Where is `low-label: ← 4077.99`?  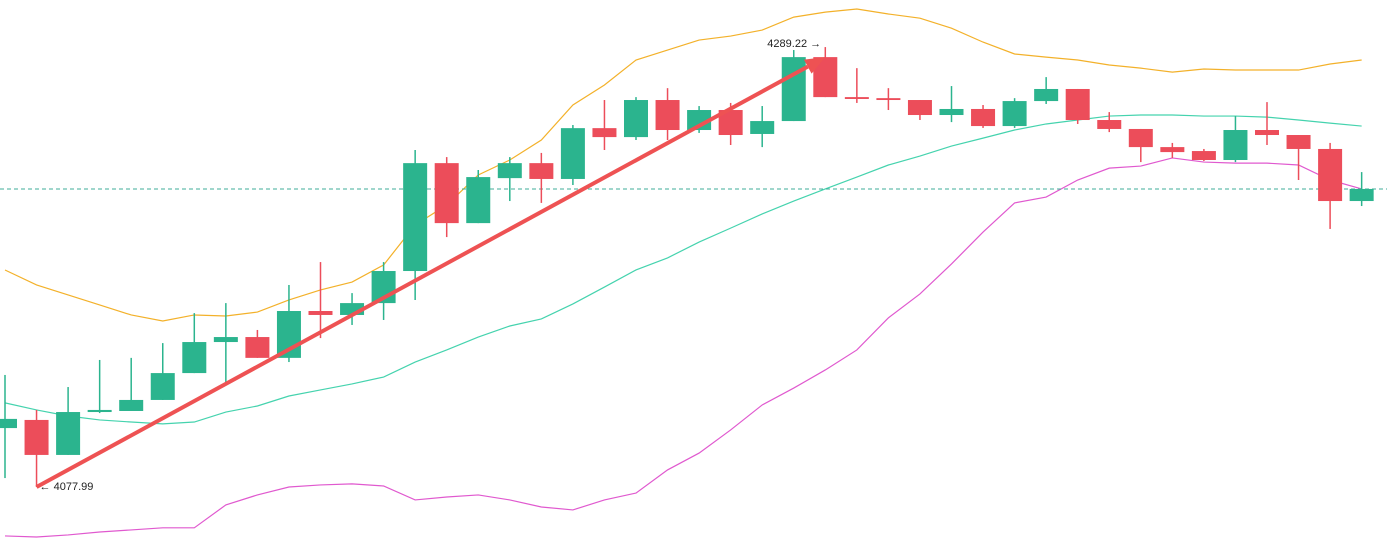
low-label: ← 4077.99 is located at coordinates (67, 487).